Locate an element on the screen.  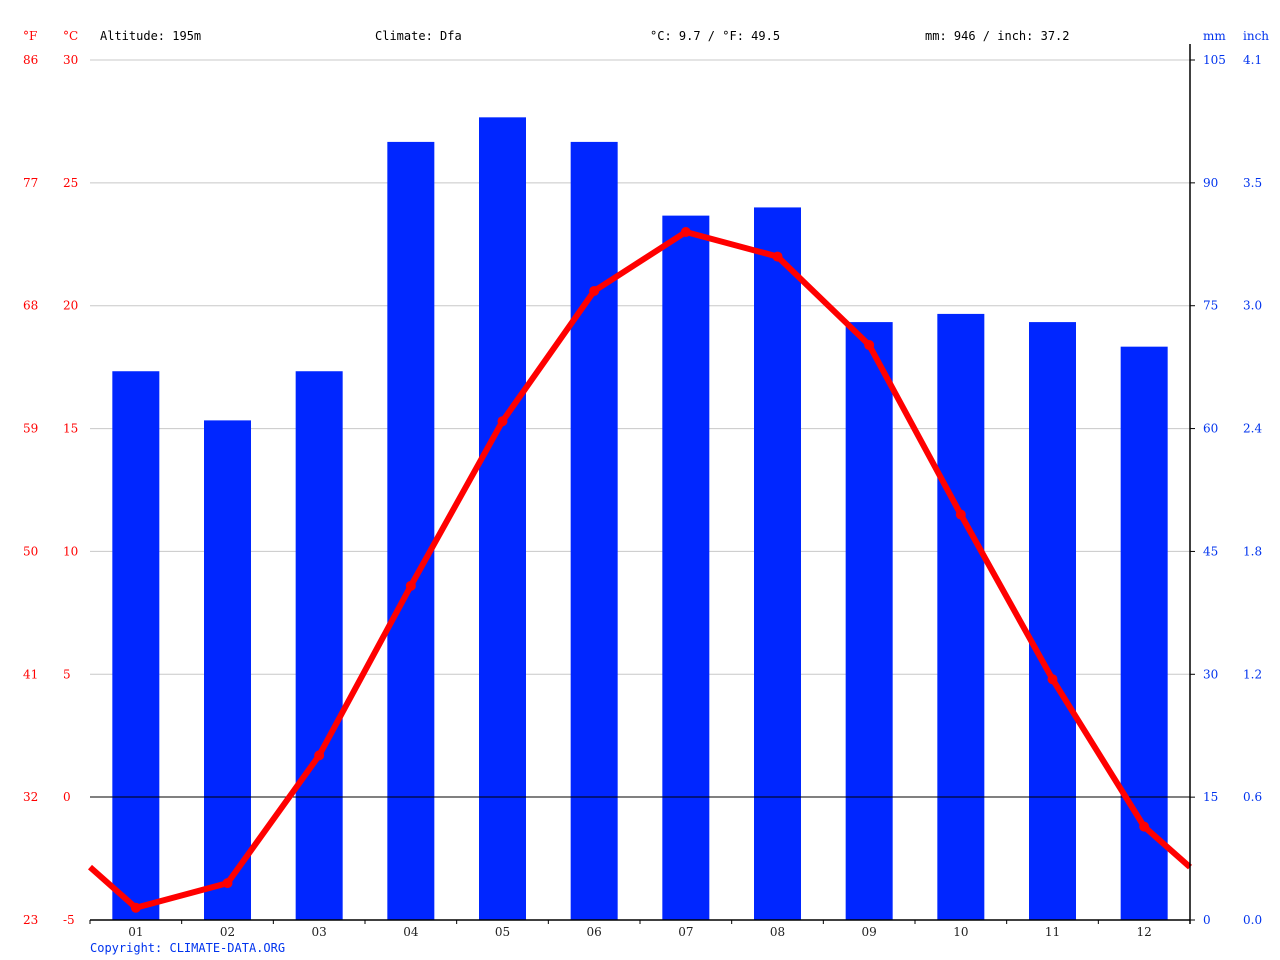
fahrenheit-tick-label: 77 is located at coordinates (30, 183).